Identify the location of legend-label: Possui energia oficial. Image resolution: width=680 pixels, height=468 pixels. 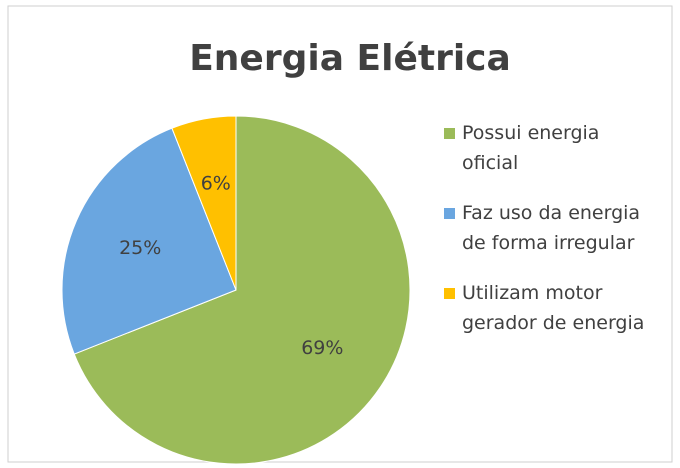
(531, 148).